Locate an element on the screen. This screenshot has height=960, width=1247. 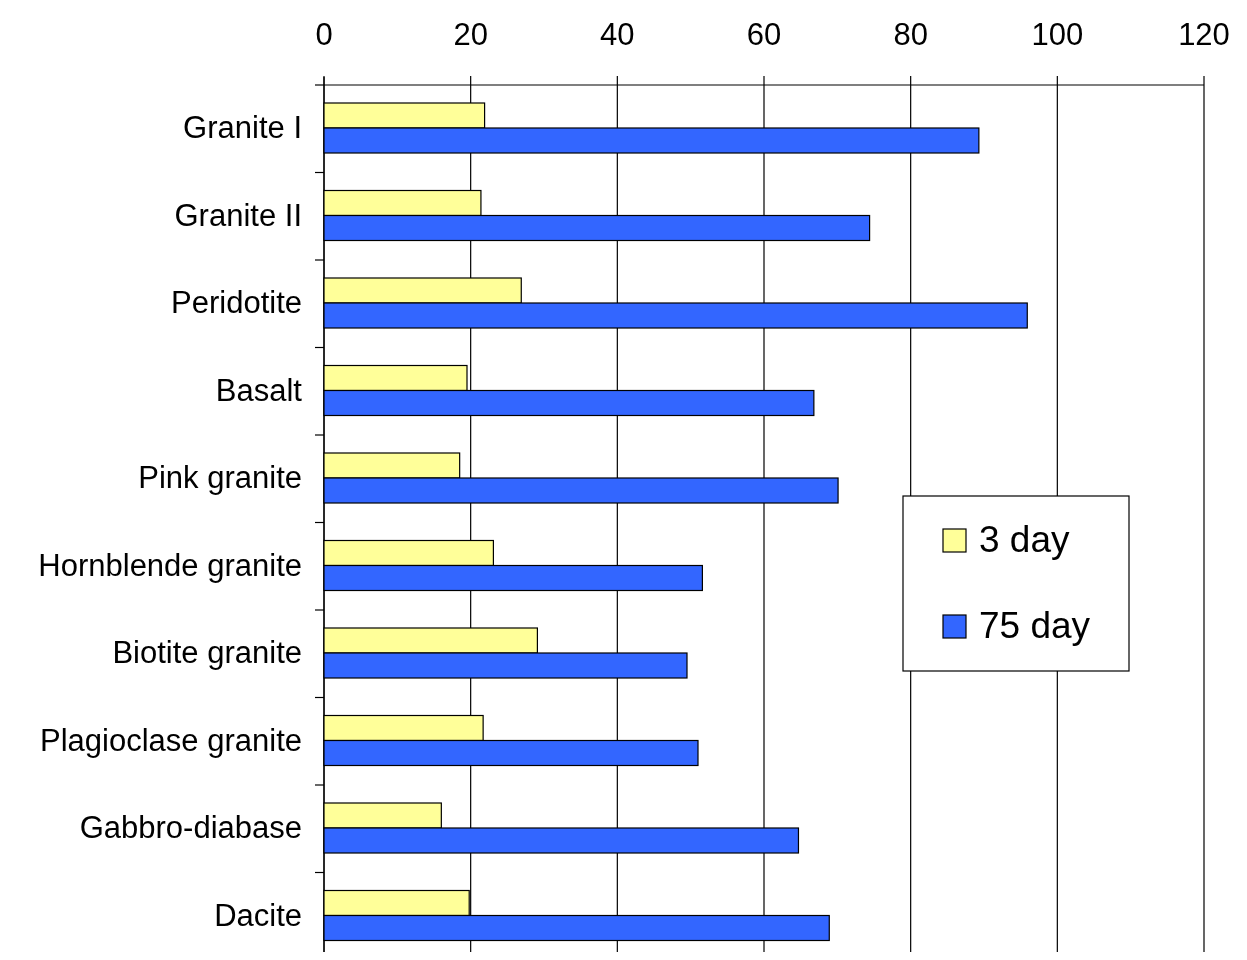
x-tick-label: 80 is located at coordinates (910, 34).